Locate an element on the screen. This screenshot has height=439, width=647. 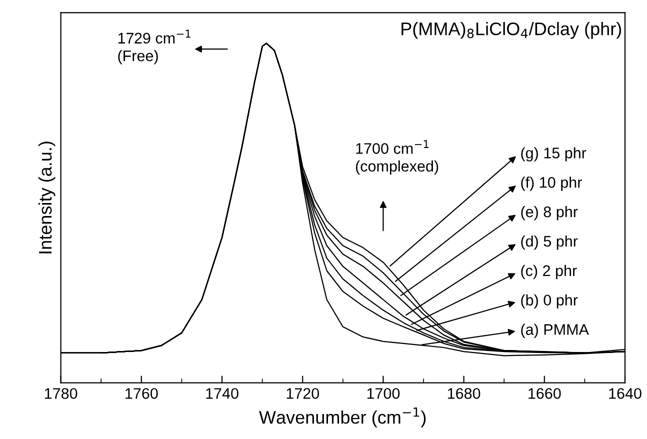
chart-title: P(MMA)$_{8}$LiClO$_{4}$/Dclay (phr) is located at coordinates (512, 30).